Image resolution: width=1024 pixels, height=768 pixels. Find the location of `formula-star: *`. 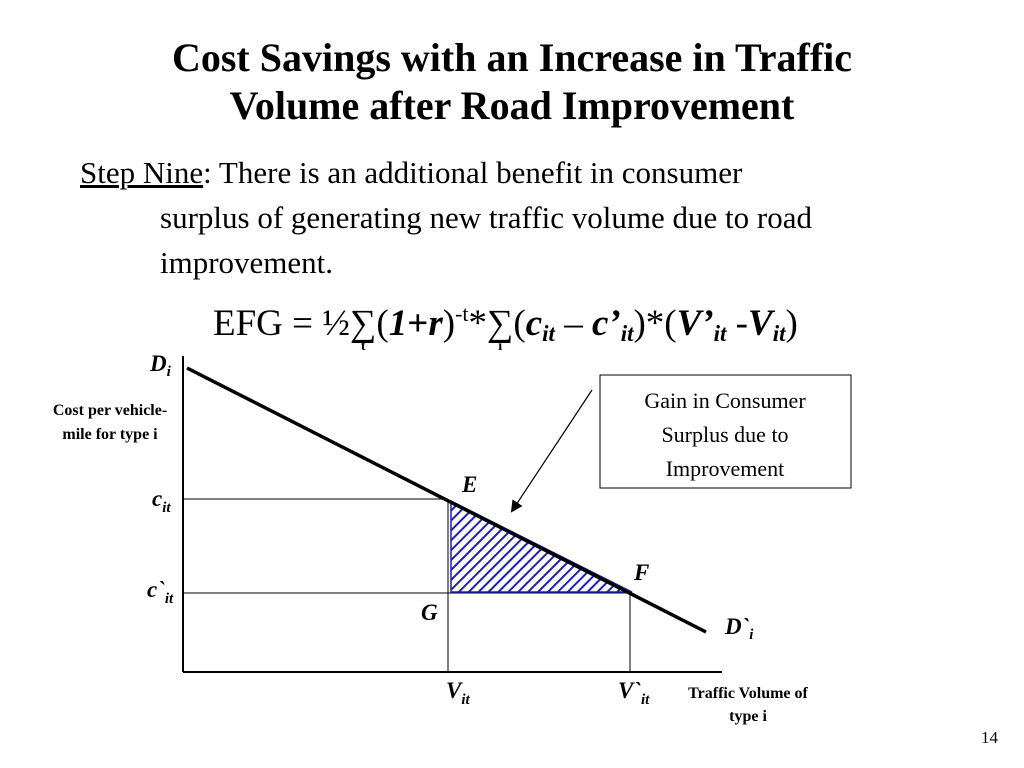

formula-star: * is located at coordinates (478, 323).